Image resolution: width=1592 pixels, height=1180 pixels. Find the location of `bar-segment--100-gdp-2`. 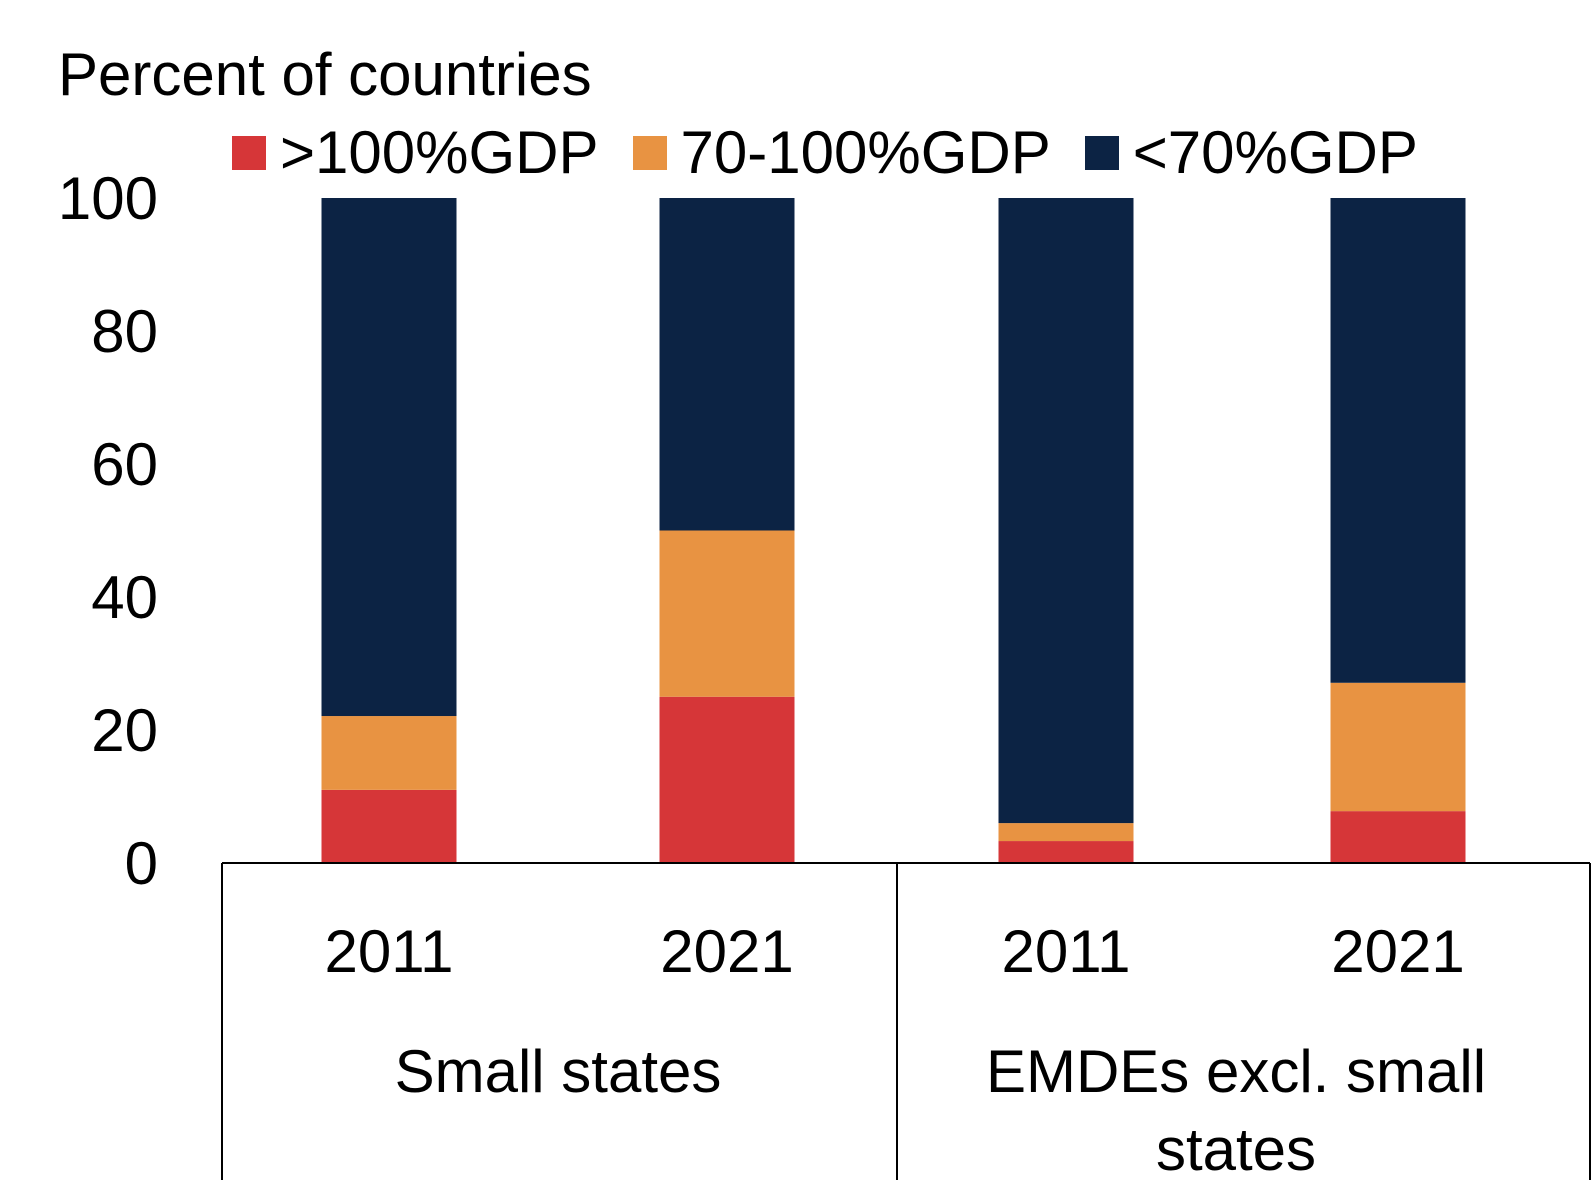

bar-segment--100-gdp-2 is located at coordinates (1066, 852).